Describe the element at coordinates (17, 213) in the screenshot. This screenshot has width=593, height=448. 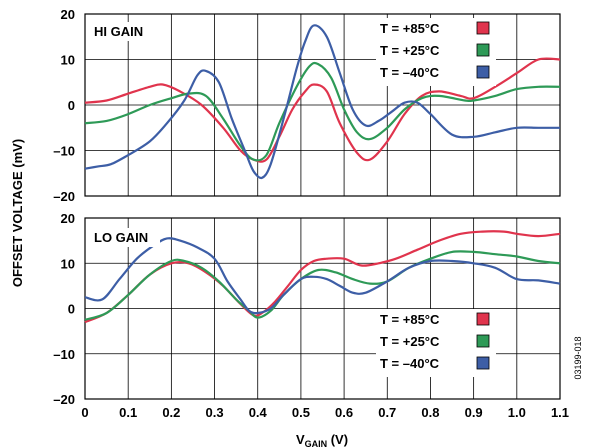
I see `y-axis-title: OFFSET VOLTAGE (mV)` at that location.